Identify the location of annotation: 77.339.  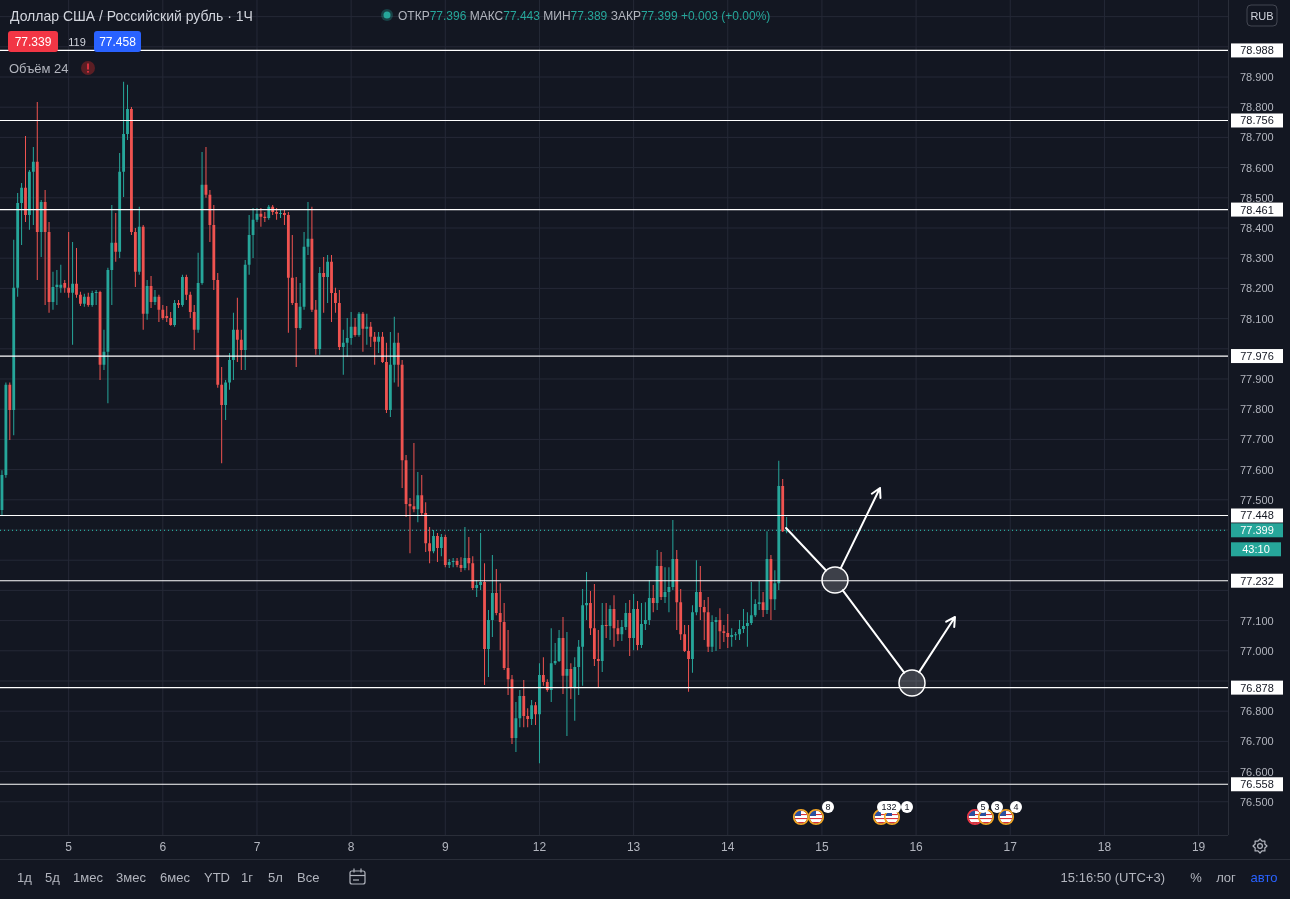
(33, 41).